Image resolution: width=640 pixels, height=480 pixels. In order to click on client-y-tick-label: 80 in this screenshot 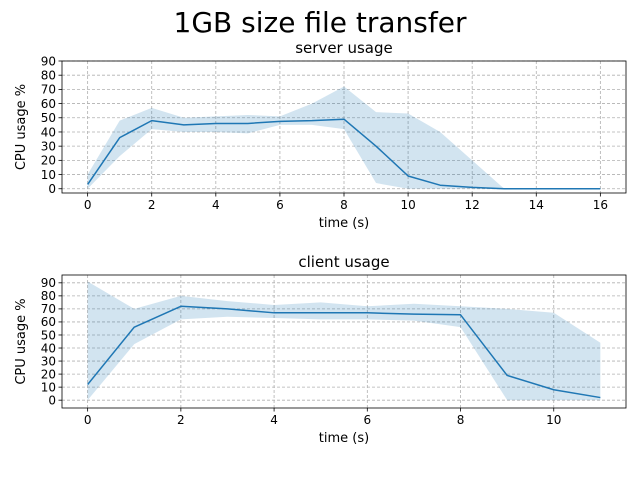, I will do `click(48, 296)`.